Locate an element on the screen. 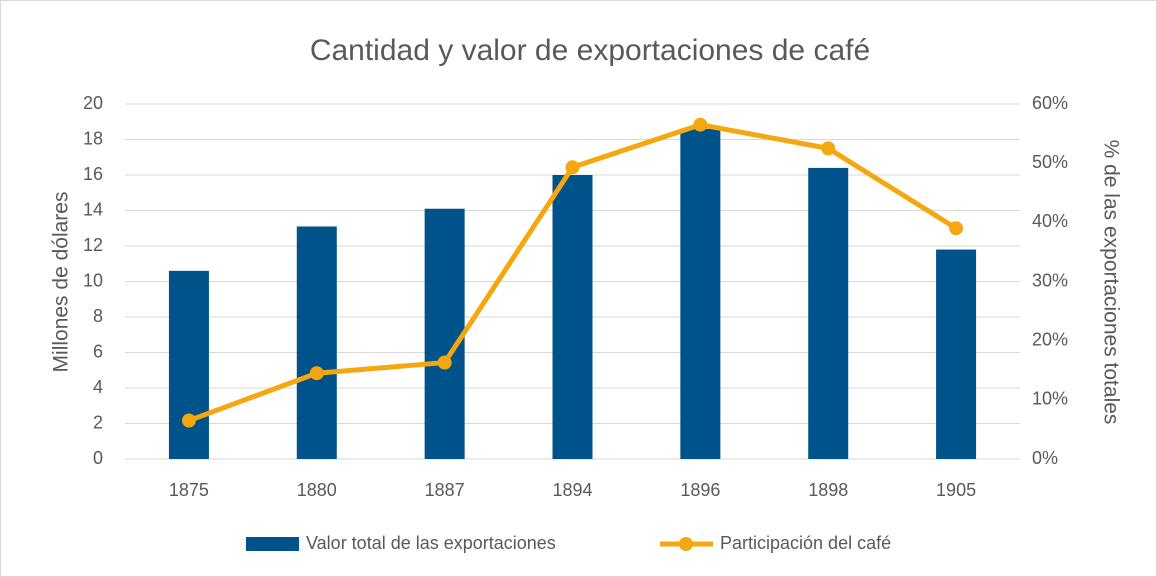 This screenshot has width=1157, height=577. legend-label: Participación del café is located at coordinates (805, 543).